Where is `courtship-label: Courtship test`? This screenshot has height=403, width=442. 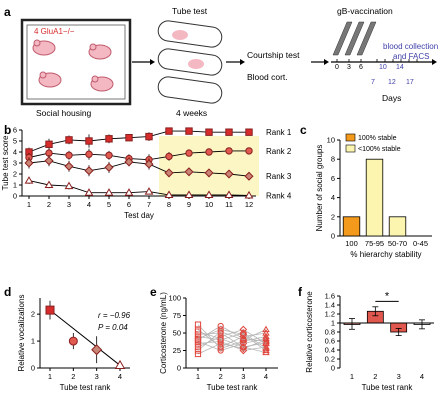 courtship-label: Courtship test is located at coordinates (273, 55).